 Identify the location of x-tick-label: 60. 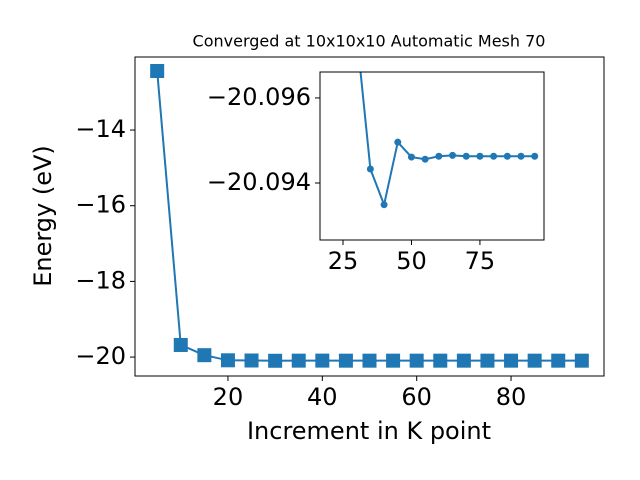
(416, 397).